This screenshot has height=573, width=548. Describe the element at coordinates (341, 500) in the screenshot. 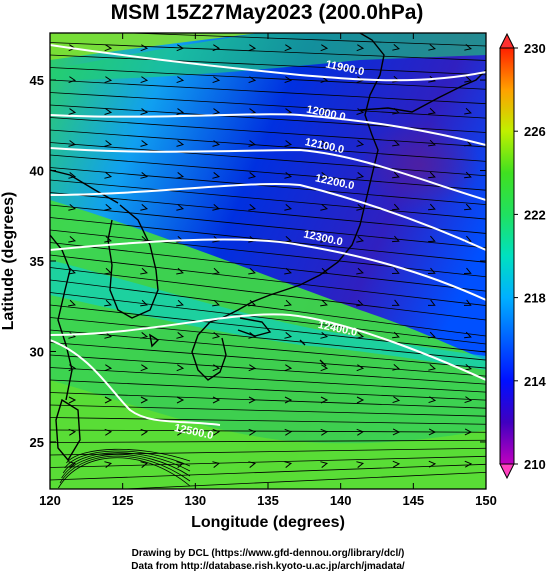

I see `x-tick-label: 140` at that location.